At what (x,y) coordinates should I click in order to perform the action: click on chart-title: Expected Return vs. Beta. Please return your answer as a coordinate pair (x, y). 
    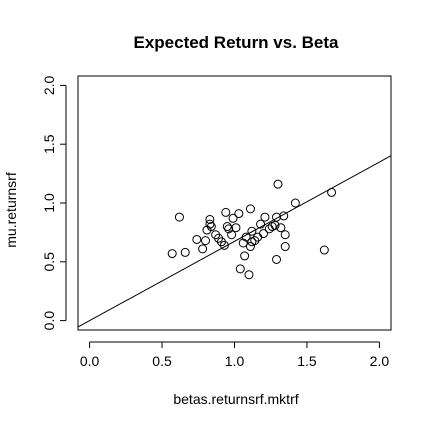
    Looking at the image, I should click on (236, 42).